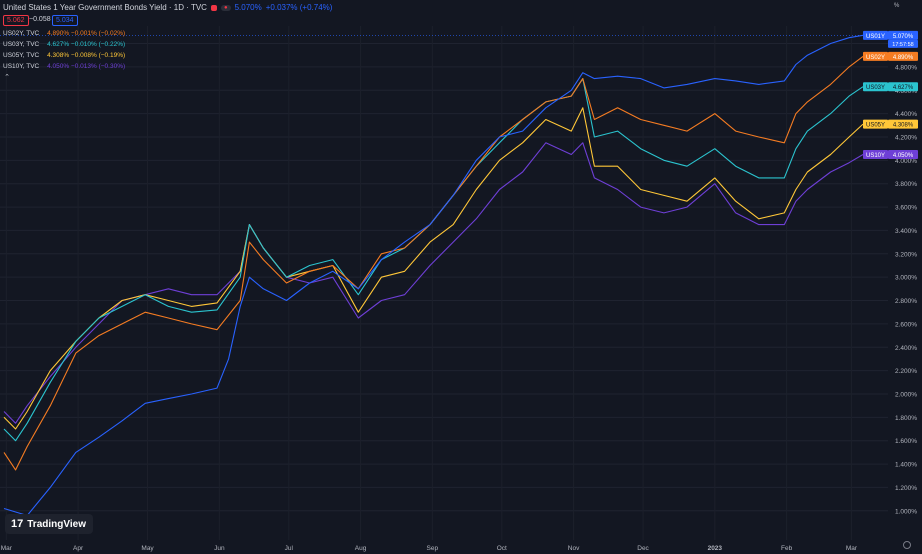 The height and width of the screenshot is (554, 922). I want to click on series-tag-label: US03Y, so click(875, 88).